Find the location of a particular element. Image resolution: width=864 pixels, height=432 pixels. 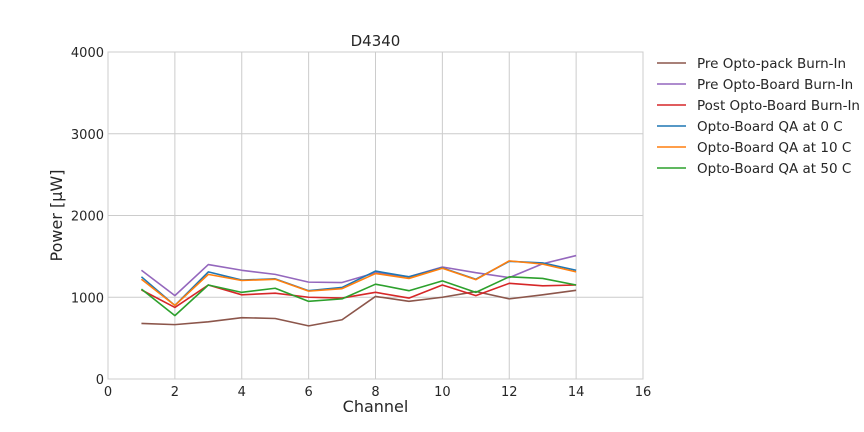

series-lines is located at coordinates (358, 290).